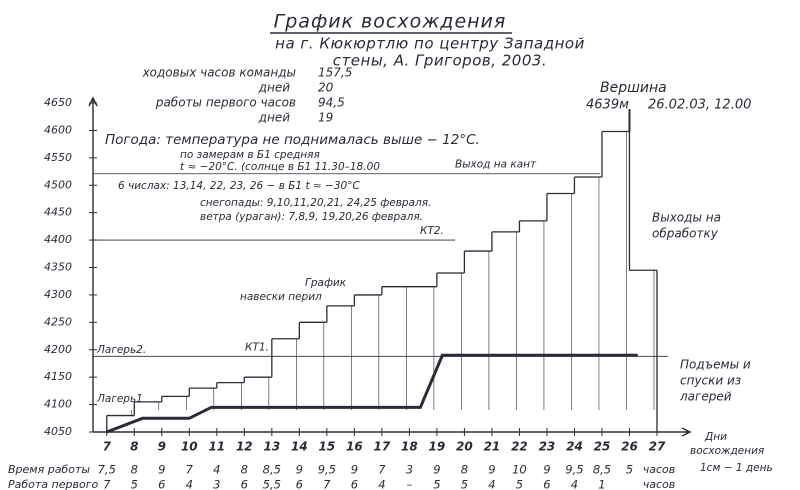  What do you see at coordinates (121, 350) in the screenshot?
I see `annotation: Лагерь2.` at bounding box center [121, 350].